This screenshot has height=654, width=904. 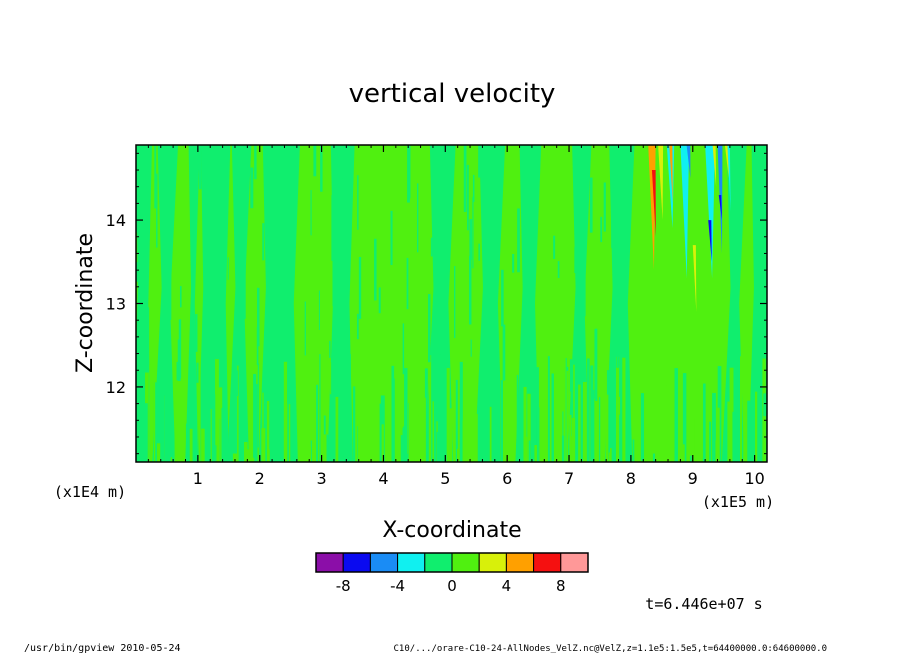 What do you see at coordinates (198, 478) in the screenshot?
I see `x-tick-label: 1` at bounding box center [198, 478].